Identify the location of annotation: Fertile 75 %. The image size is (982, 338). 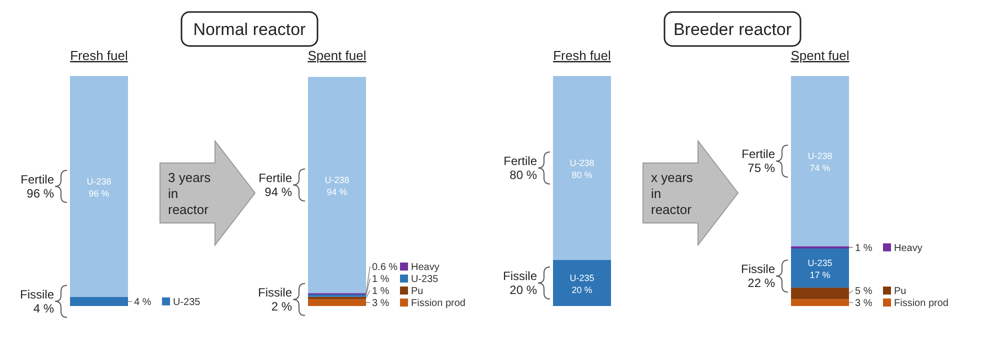
(759, 161).